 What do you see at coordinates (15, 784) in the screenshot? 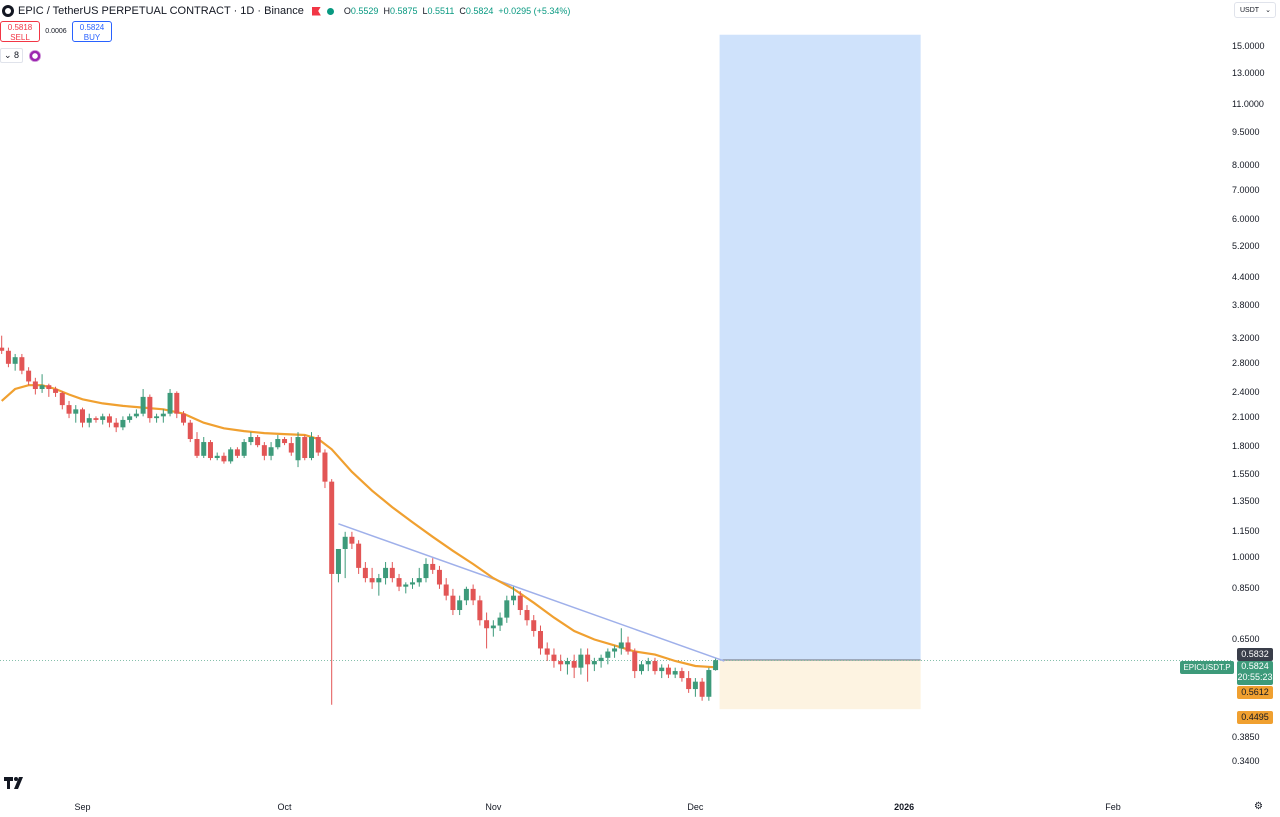
I see `tradingview-logo` at bounding box center [15, 784].